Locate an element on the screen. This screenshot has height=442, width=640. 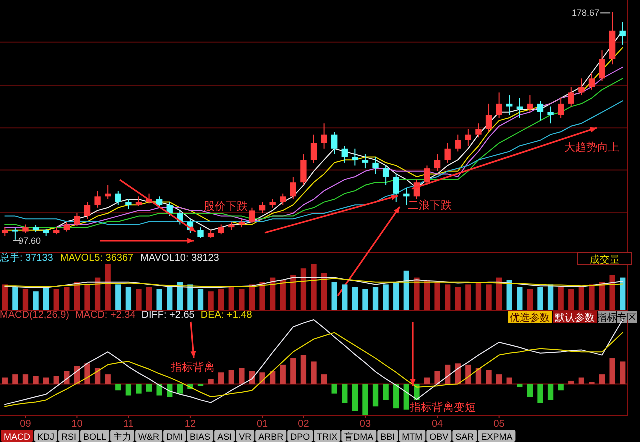
x-tick-label: 03 is located at coordinates (366, 424).